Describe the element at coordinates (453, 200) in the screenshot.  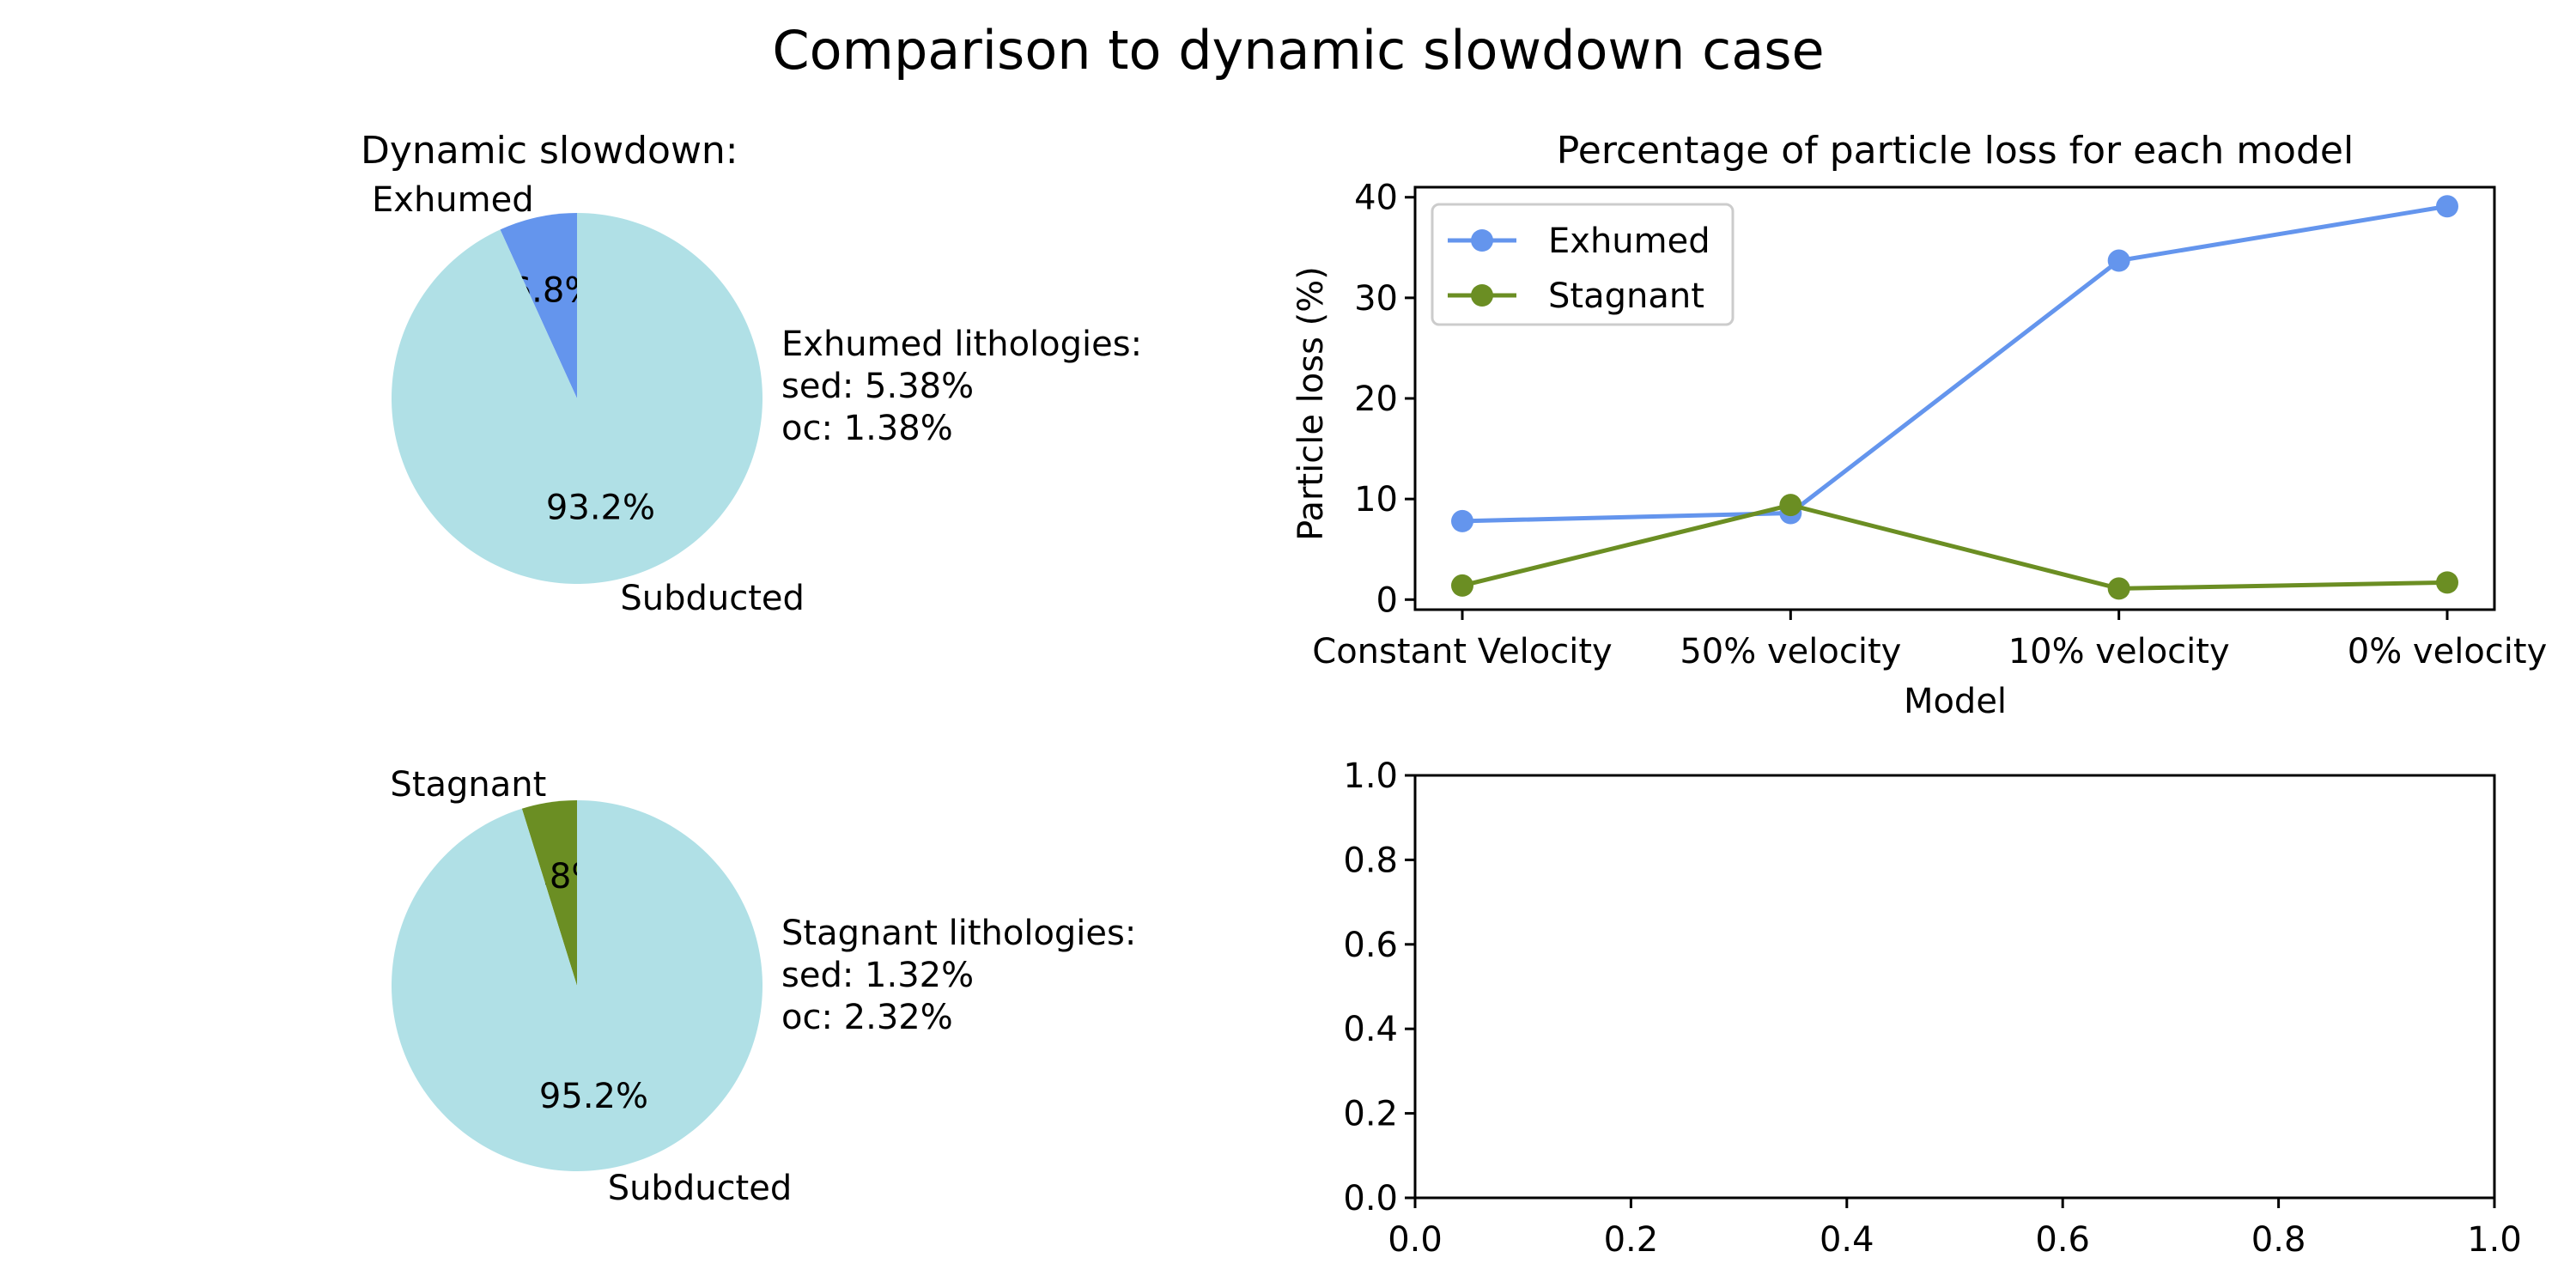
I see `pie-slice-label-exhumed: Exhumed` at that location.